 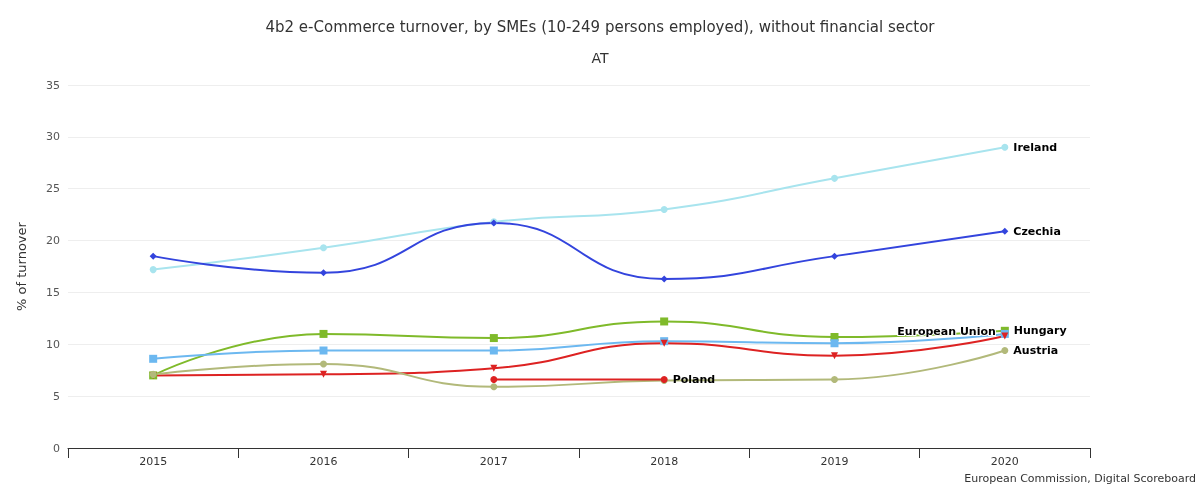 I want to click on x-tick-label: 2015, so click(x=153, y=461).